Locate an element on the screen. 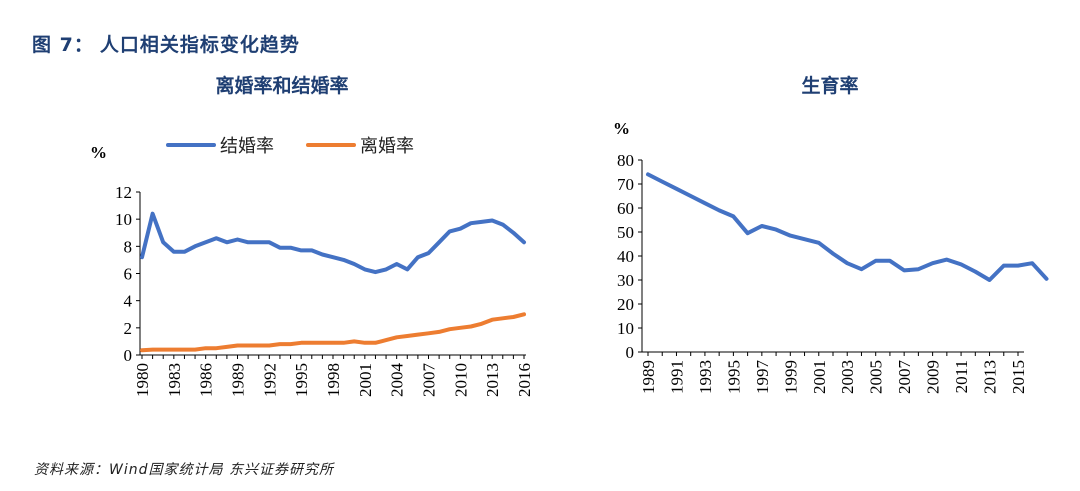  x-tick-label: 2005 is located at coordinates (876, 377).